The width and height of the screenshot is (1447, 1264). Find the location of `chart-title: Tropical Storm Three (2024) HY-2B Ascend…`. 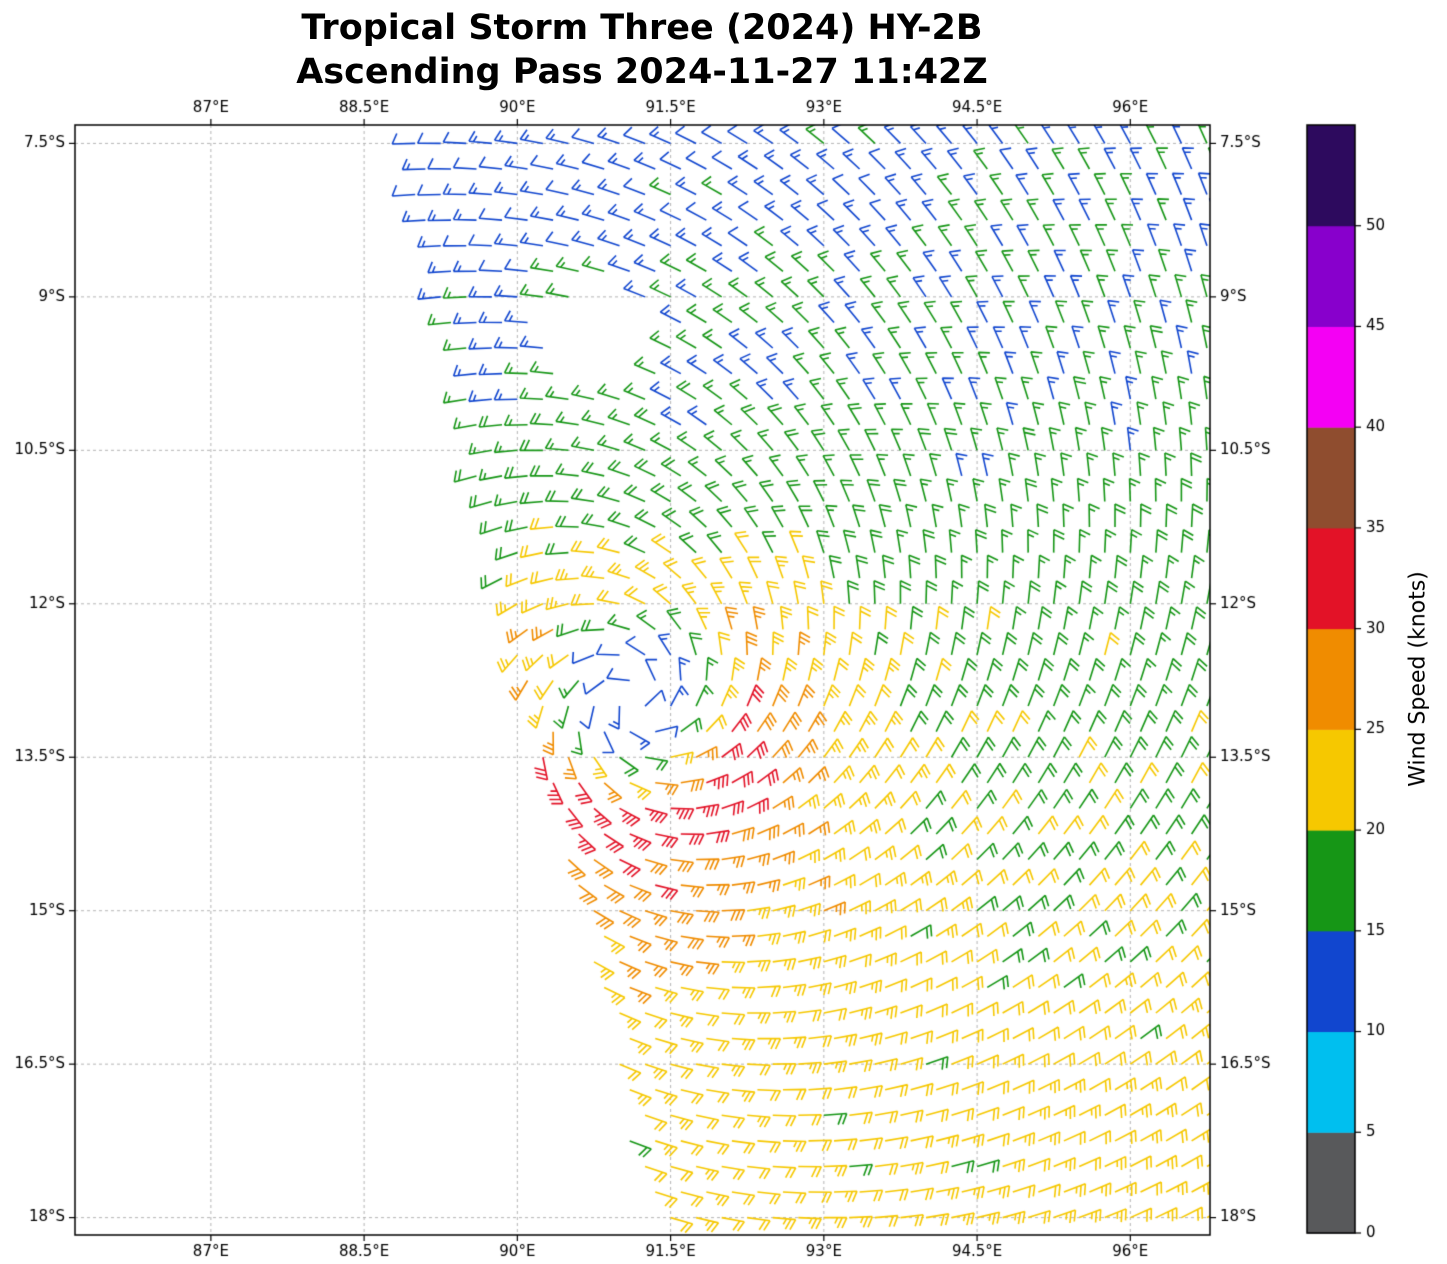

chart-title: Tropical Storm Three (2024) HY-2B Ascend… is located at coordinates (642, 50).